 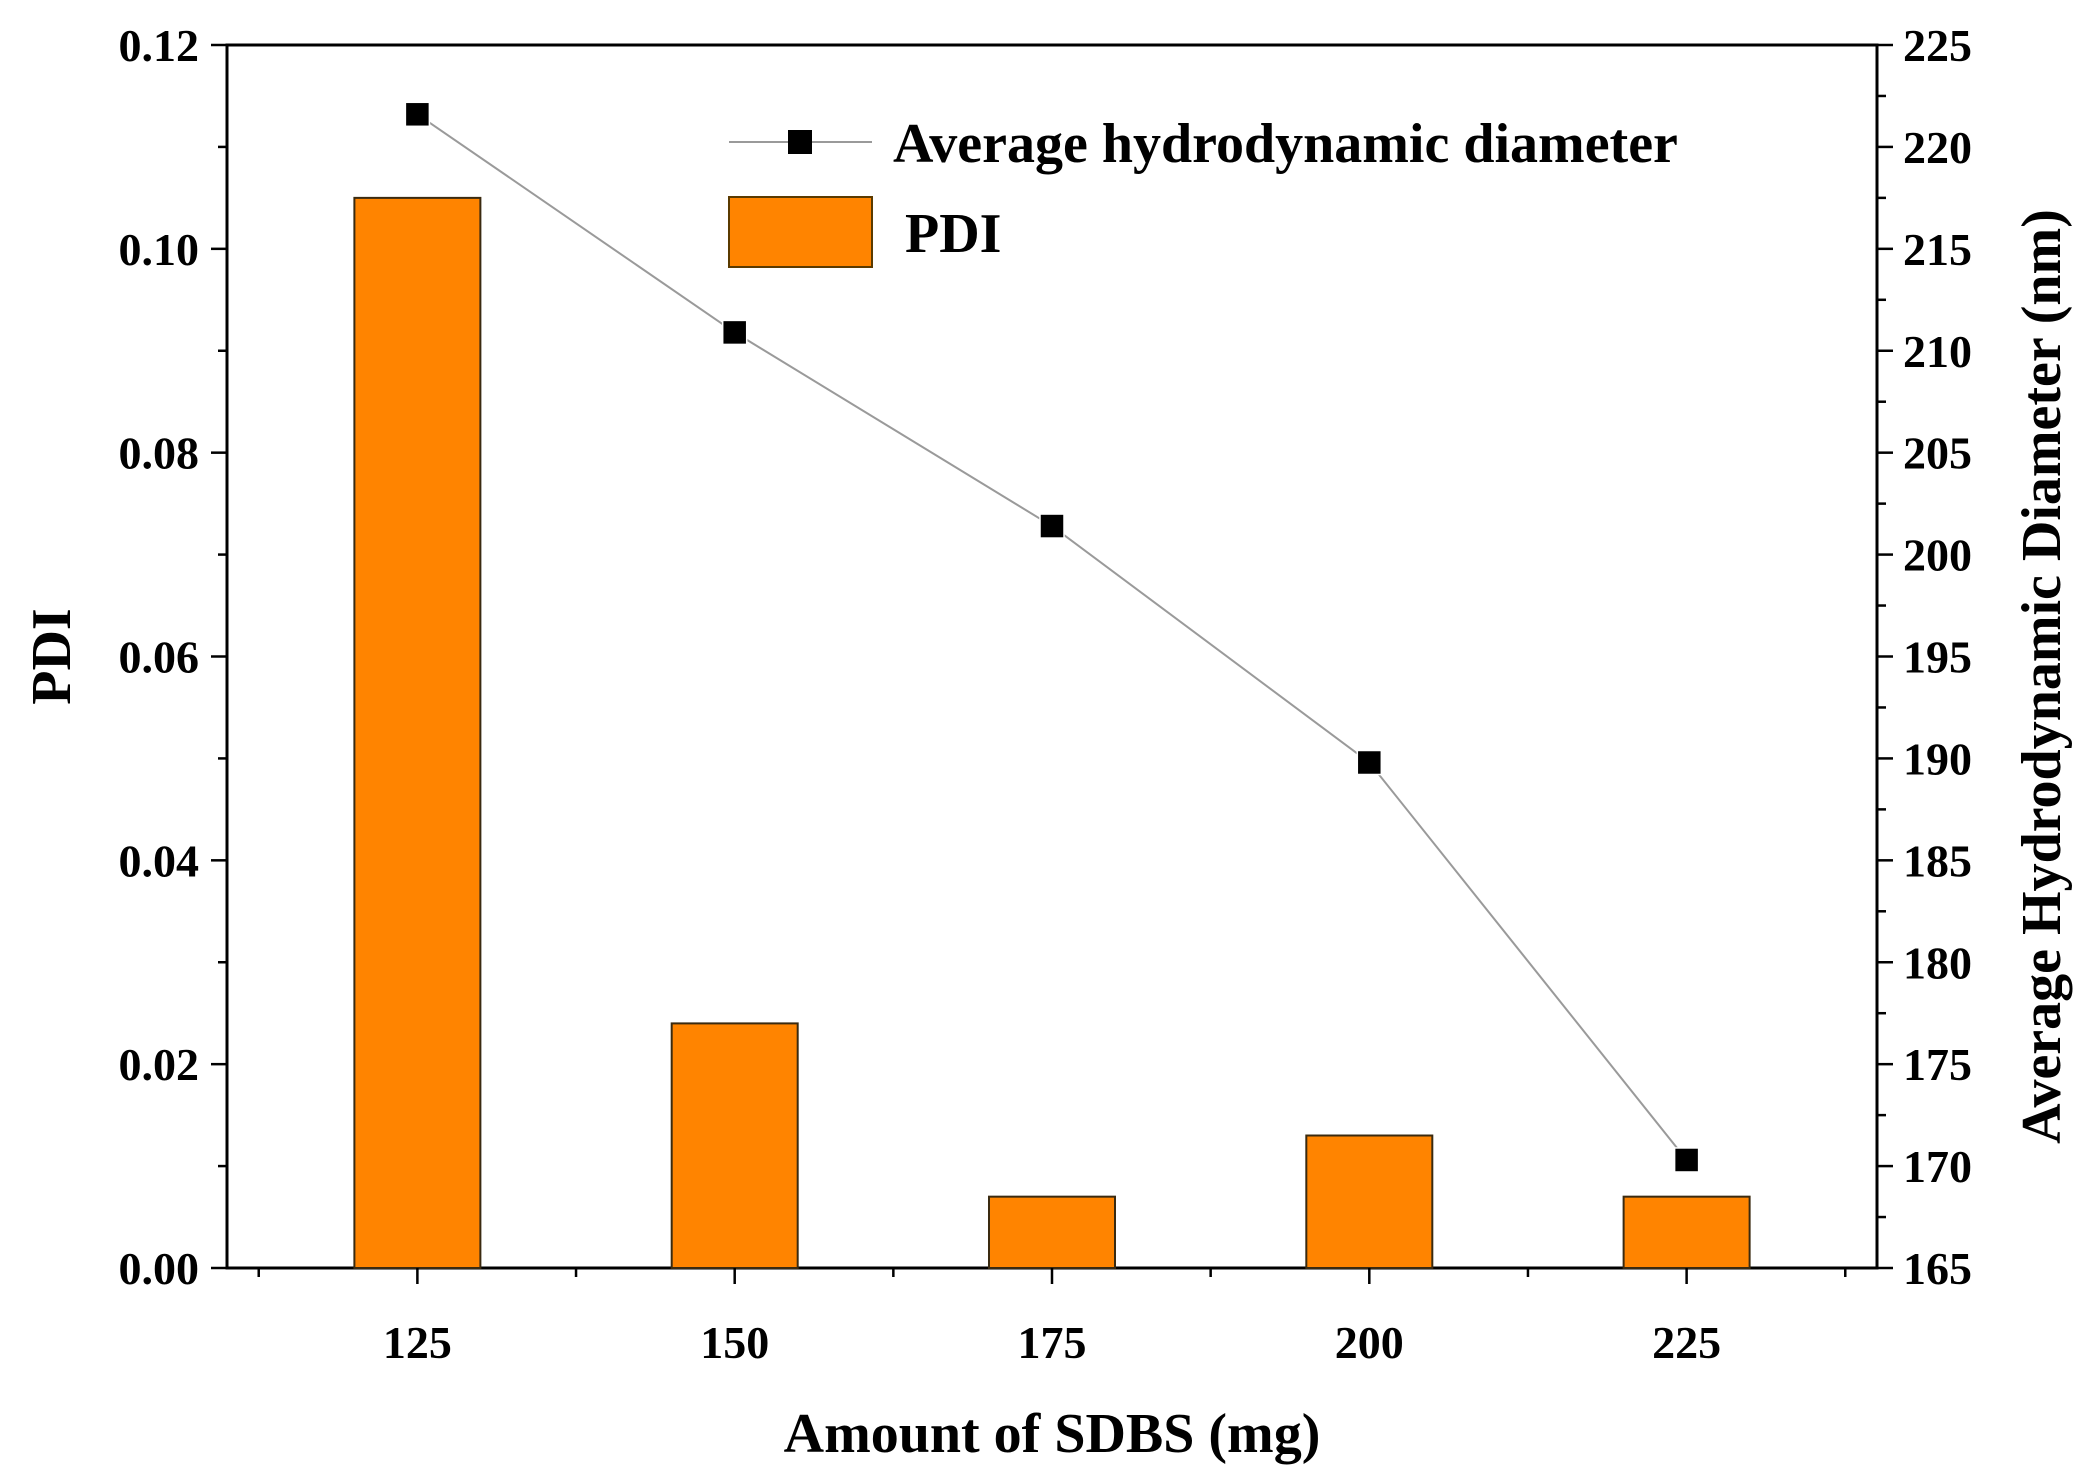 I want to click on right-y-tick-label: 175, so click(x=1937, y=1064).